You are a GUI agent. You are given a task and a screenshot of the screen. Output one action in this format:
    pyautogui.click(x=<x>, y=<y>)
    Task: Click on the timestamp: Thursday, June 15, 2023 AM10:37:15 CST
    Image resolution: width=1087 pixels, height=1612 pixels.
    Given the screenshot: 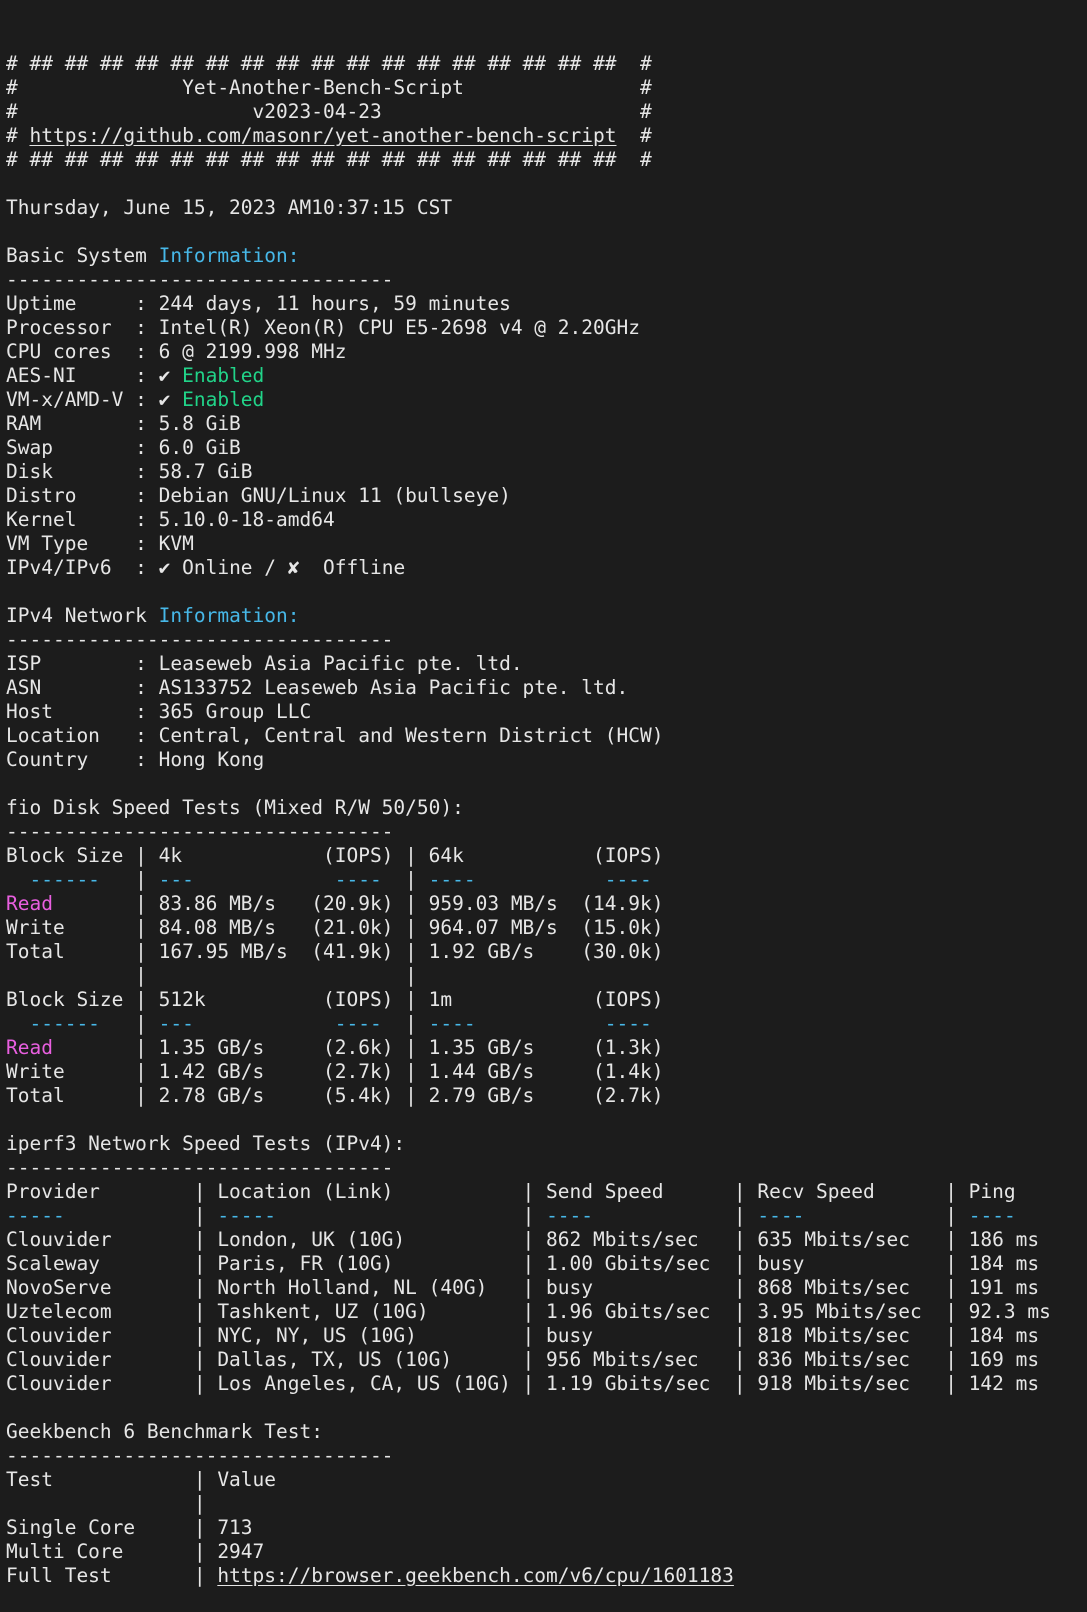 What is the action you would take?
    pyautogui.click(x=546, y=208)
    